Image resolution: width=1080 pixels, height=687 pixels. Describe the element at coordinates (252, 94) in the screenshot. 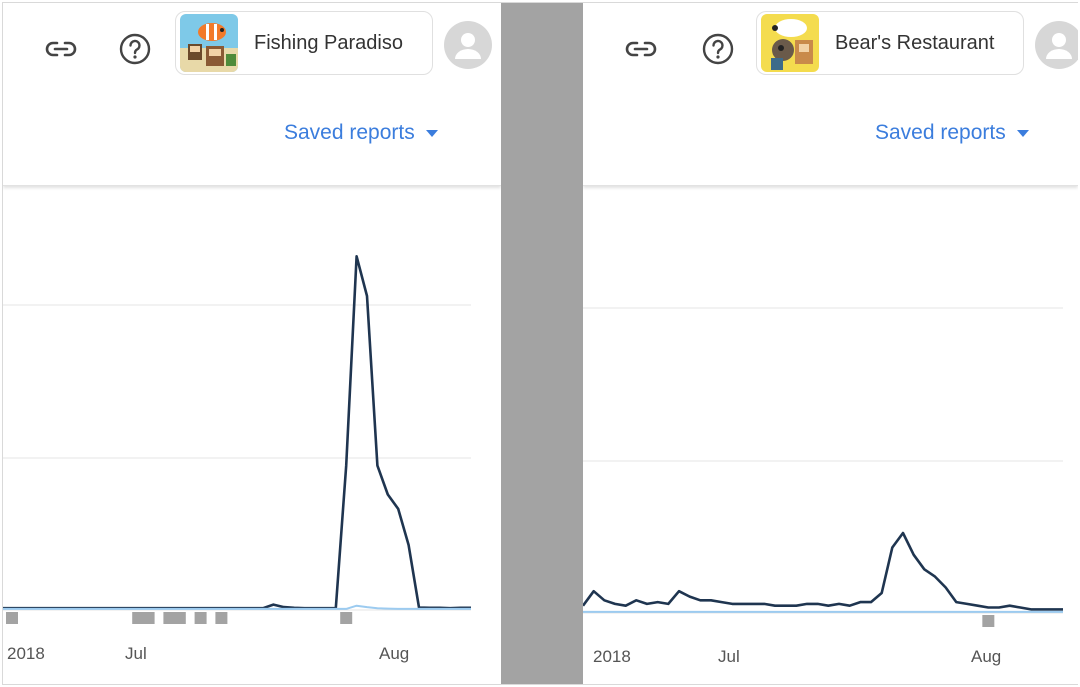

I see `top-app-bar: Fishing Paradiso Saved reports` at that location.